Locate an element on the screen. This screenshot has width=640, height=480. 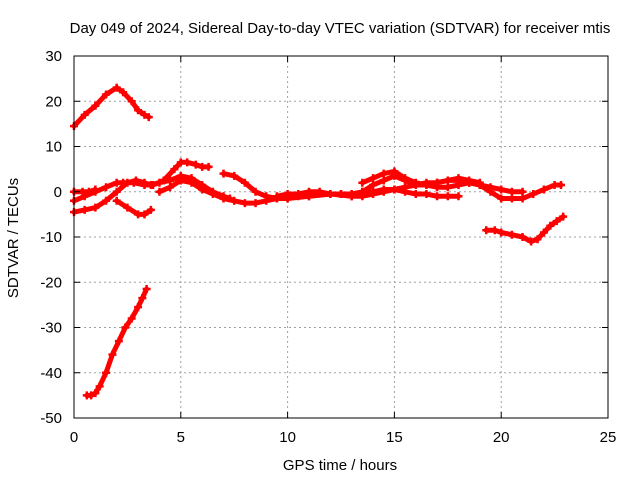
y-tick-label: 0 is located at coordinates (58, 192).